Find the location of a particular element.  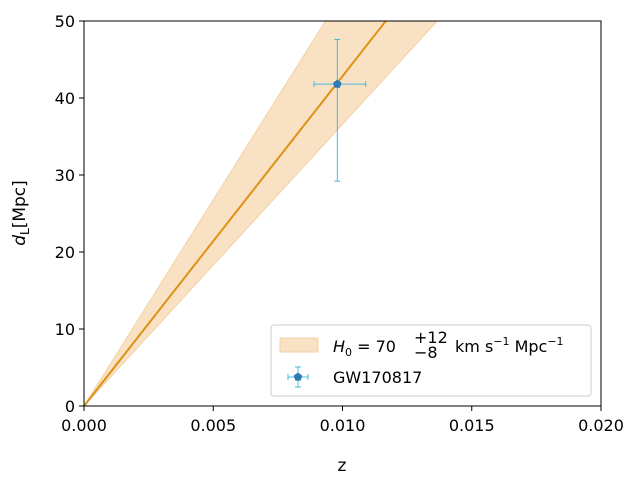

legend-h0-upper-error: +12 is located at coordinates (431, 337).